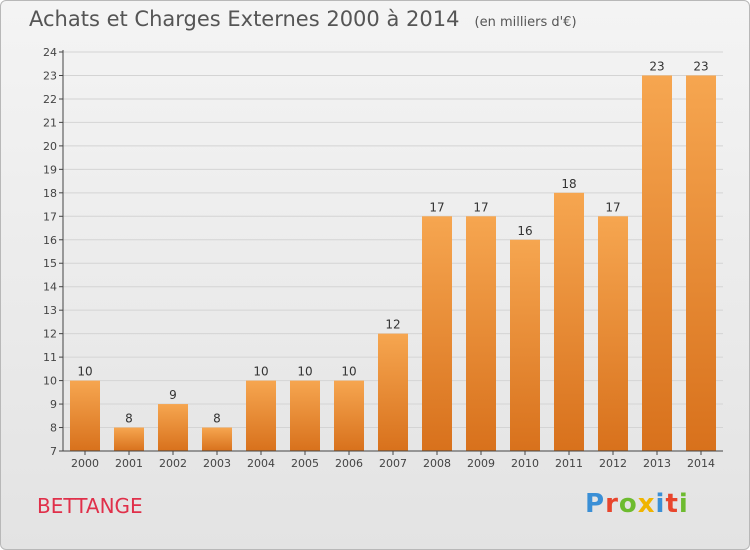  I want to click on data-label-2006: 10, so click(348, 372).